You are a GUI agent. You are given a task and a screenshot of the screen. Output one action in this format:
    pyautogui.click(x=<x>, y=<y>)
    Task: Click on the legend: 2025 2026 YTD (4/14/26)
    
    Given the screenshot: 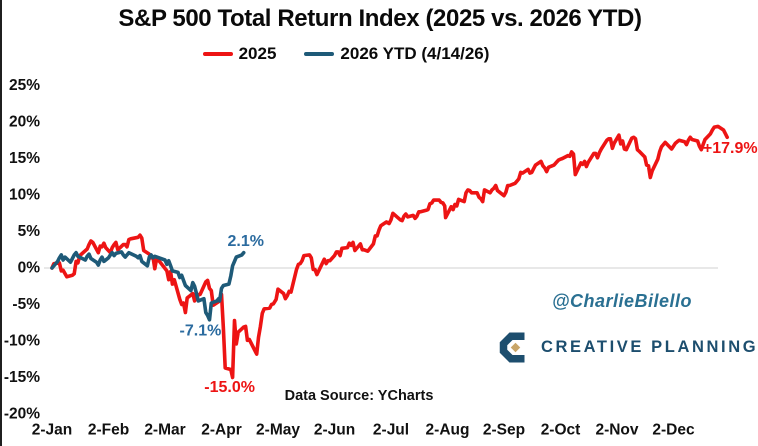 What is the action you would take?
    pyautogui.click(x=362, y=54)
    